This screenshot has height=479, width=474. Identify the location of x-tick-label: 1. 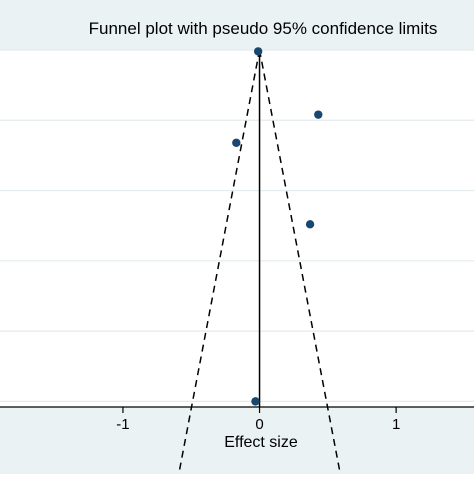
(396, 424).